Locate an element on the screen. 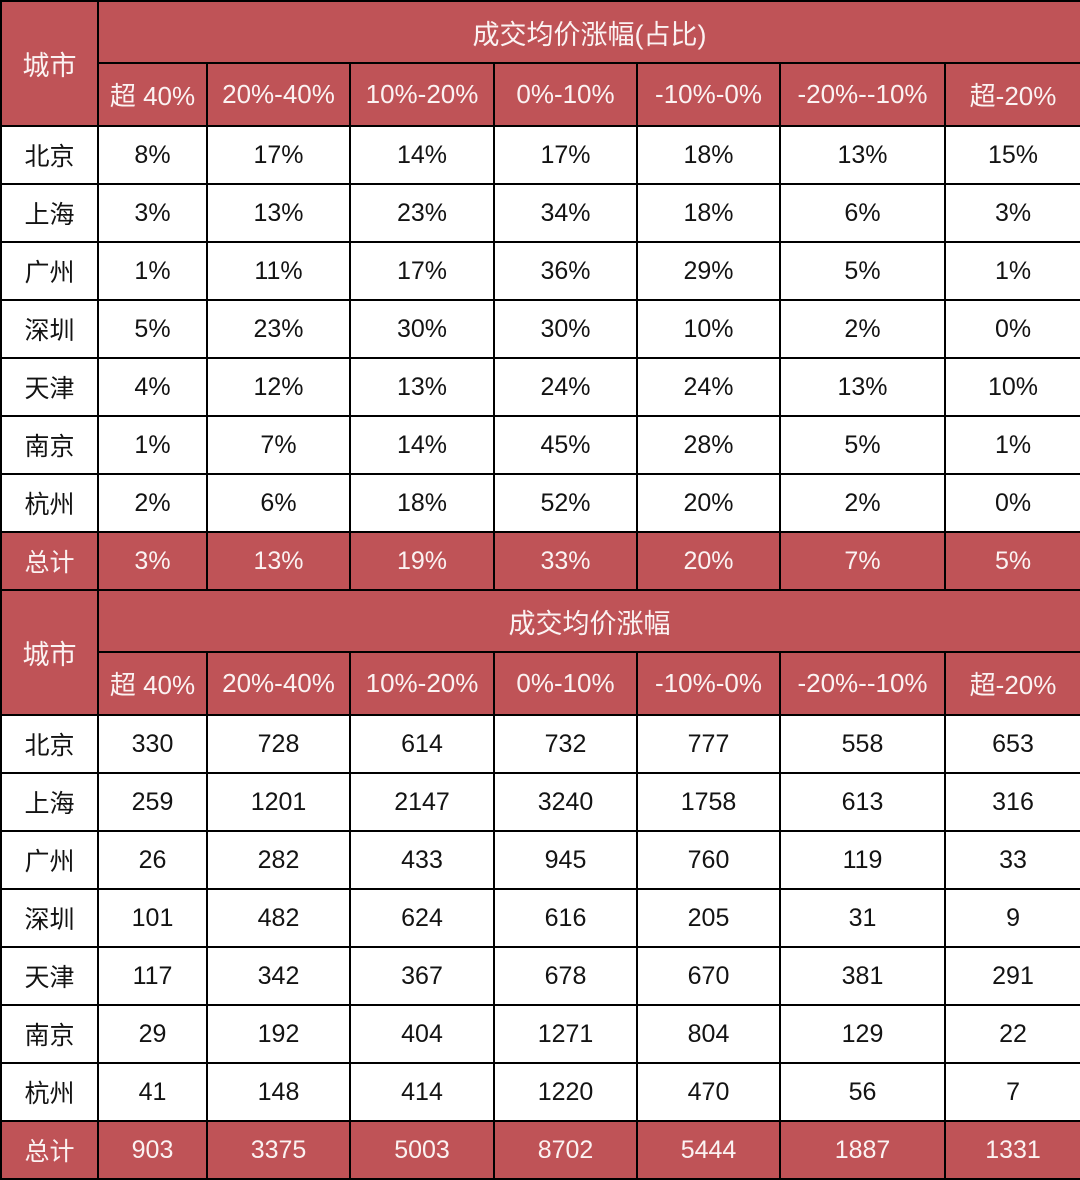 This screenshot has width=1080, height=1180. value-cell: 945 is located at coordinates (565, 860).